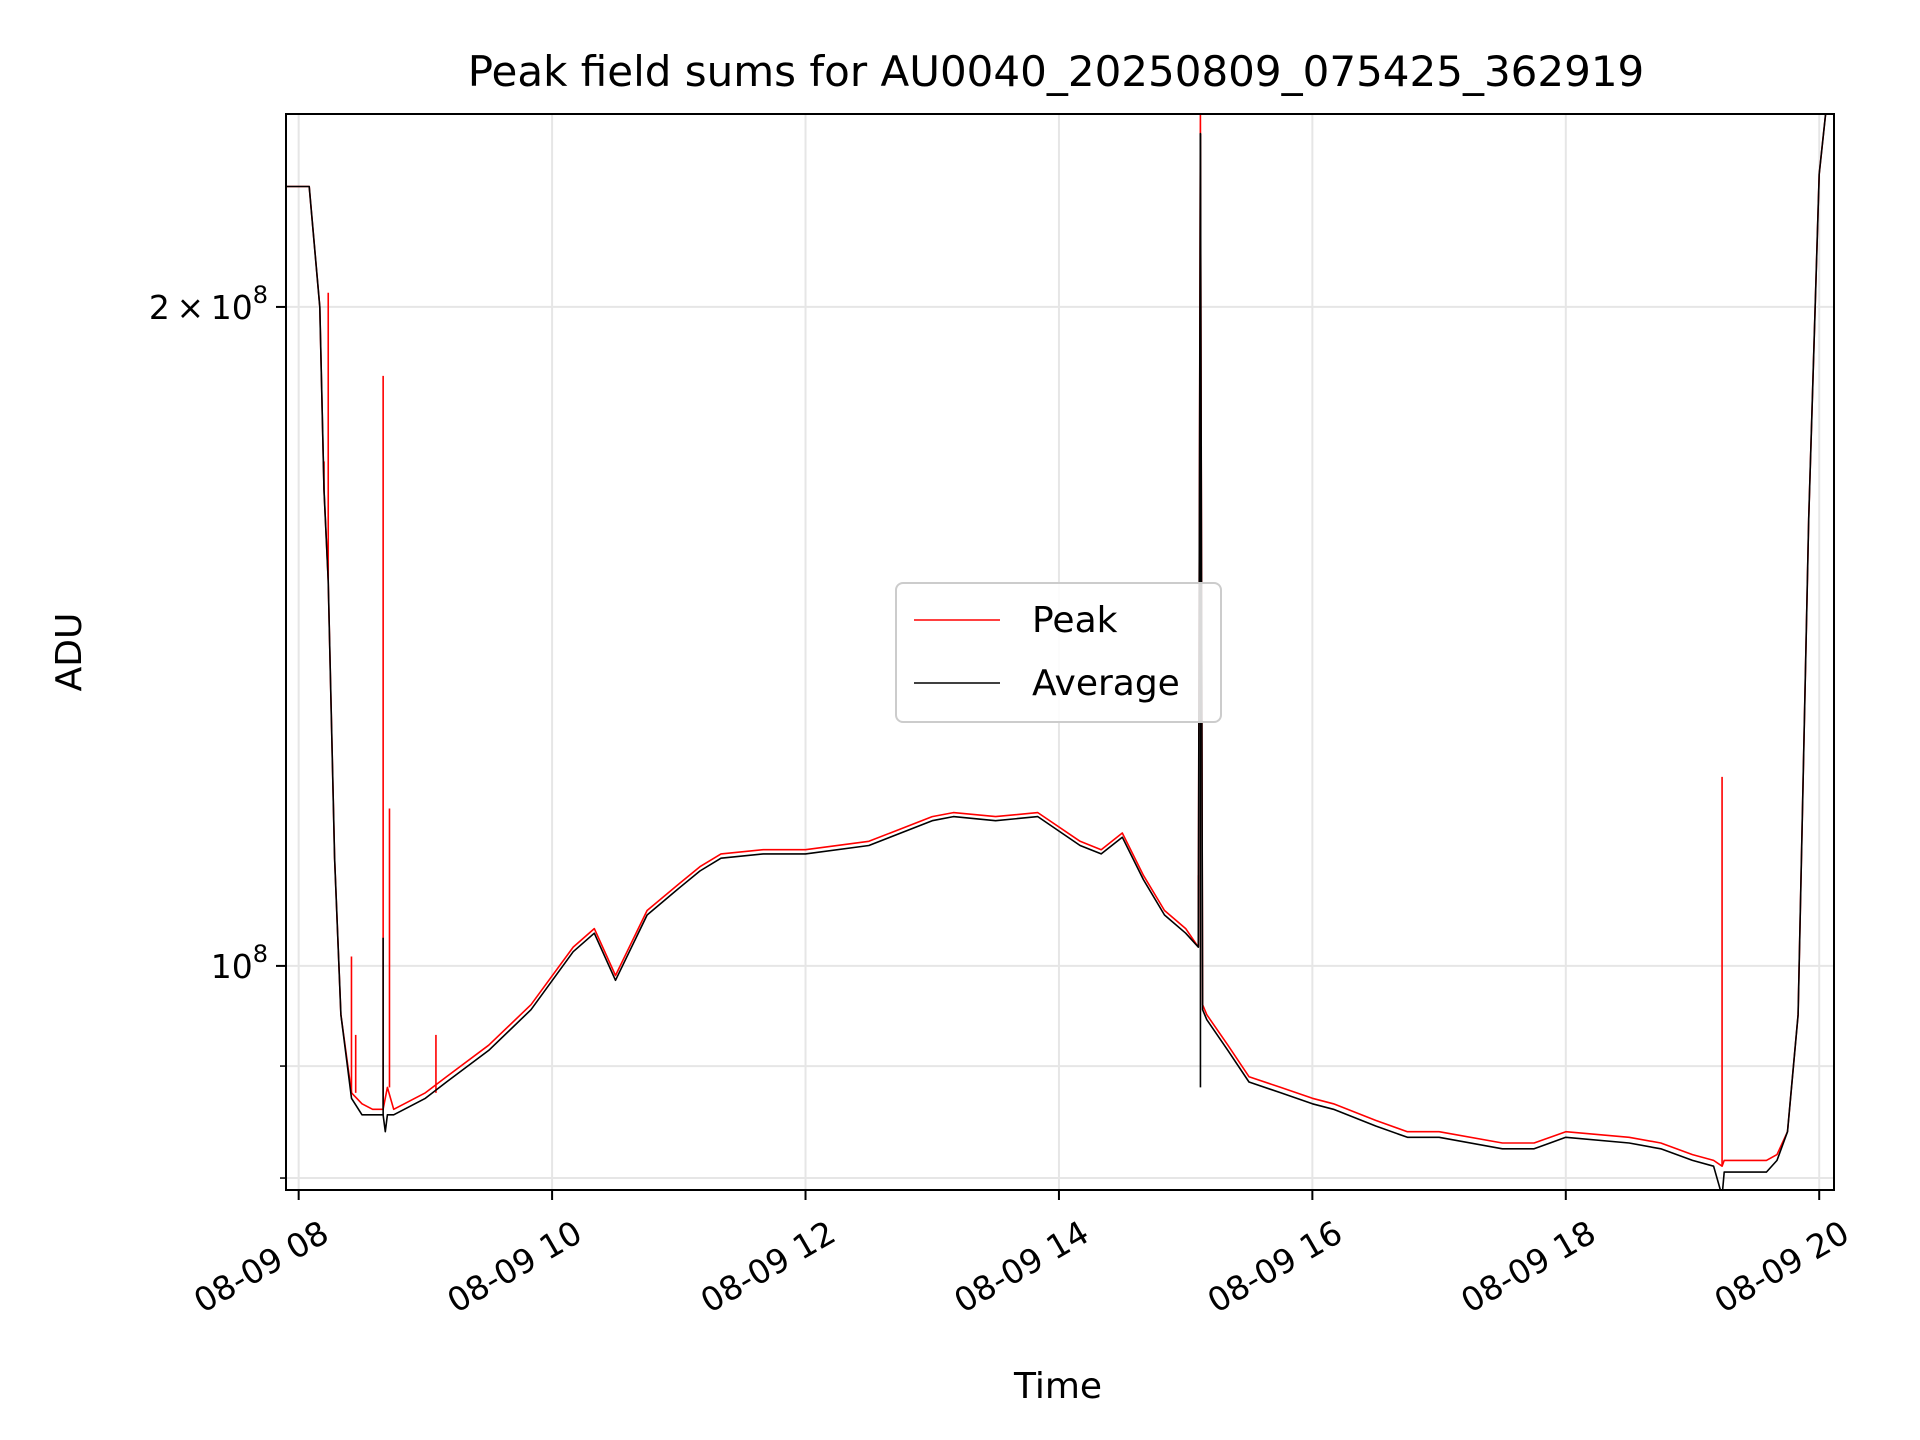 Image resolution: width=1920 pixels, height=1440 pixels. What do you see at coordinates (69, 652) in the screenshot?
I see `y-axis-label: ADU` at bounding box center [69, 652].